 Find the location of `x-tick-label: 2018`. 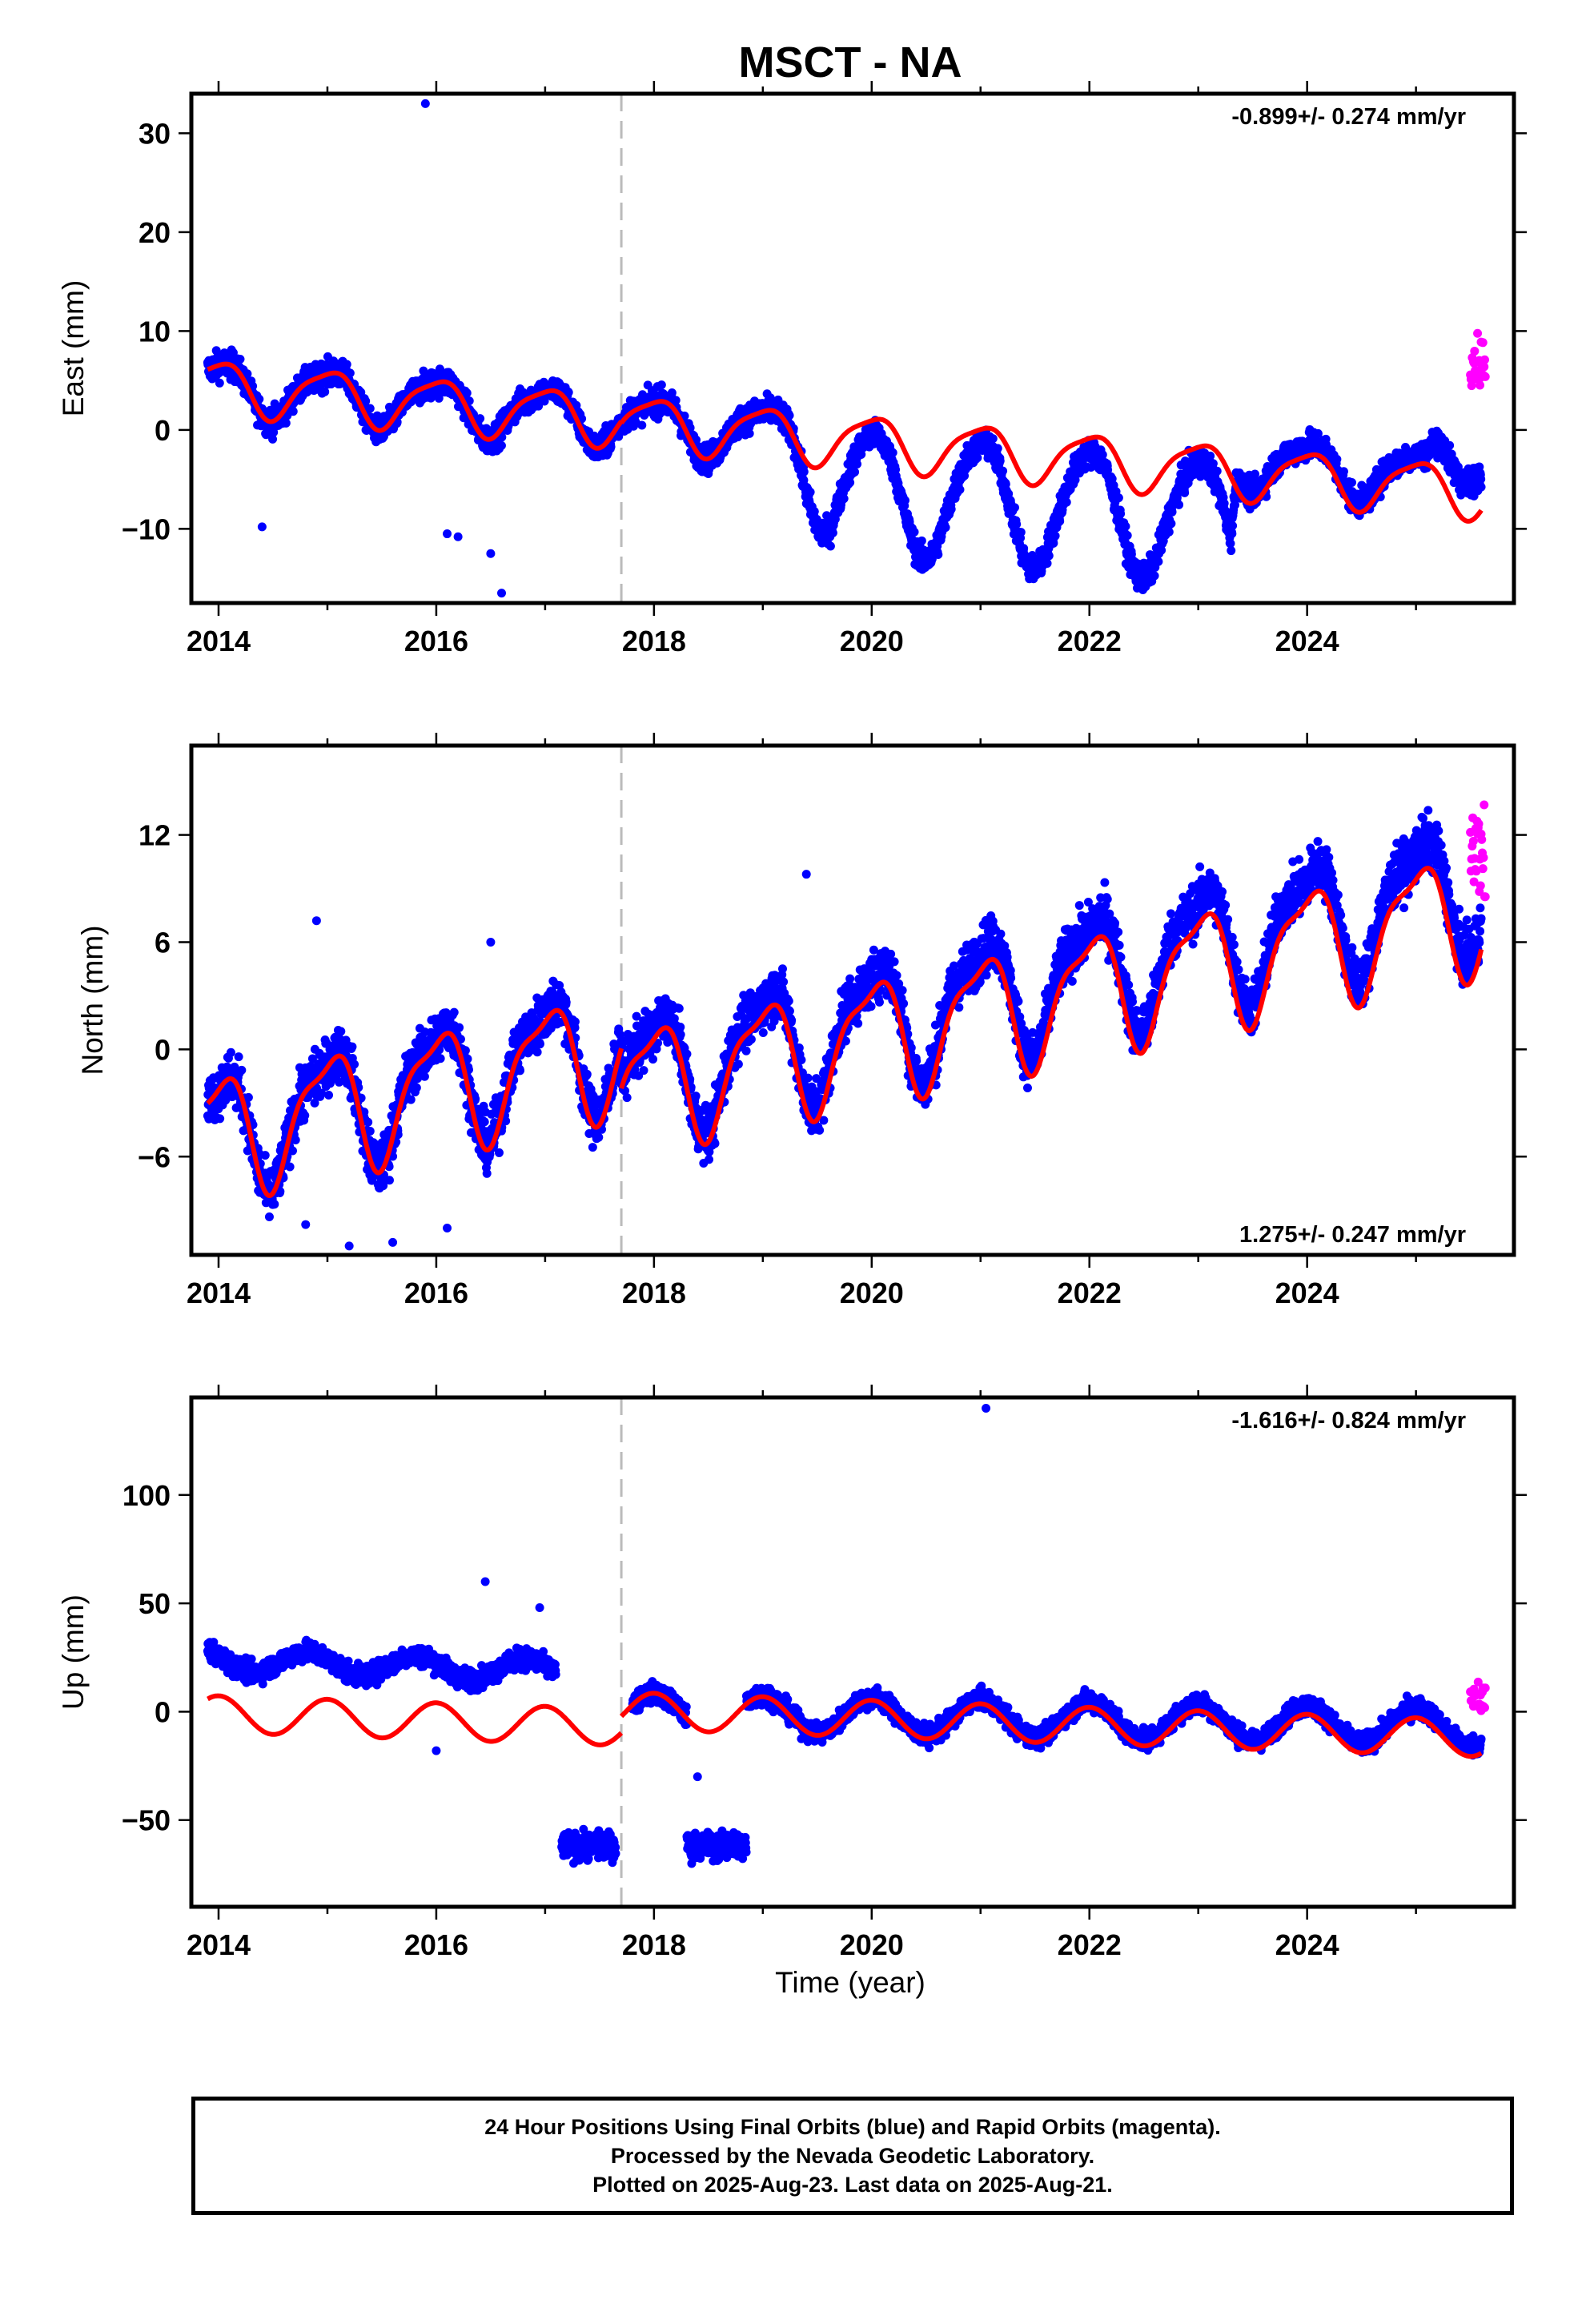

x-tick-label: 2018 is located at coordinates (654, 641).